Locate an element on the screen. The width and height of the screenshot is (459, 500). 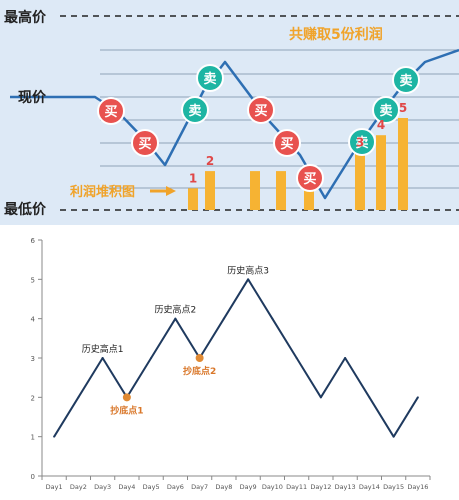
x-tick-label: Day12 is located at coordinates (320, 487).